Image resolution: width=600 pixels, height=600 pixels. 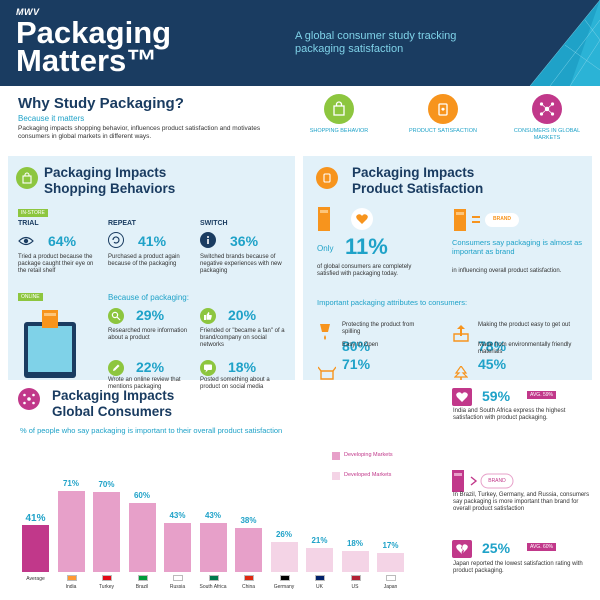 I want to click on legend-swatch-developed, so click(x=336, y=476).